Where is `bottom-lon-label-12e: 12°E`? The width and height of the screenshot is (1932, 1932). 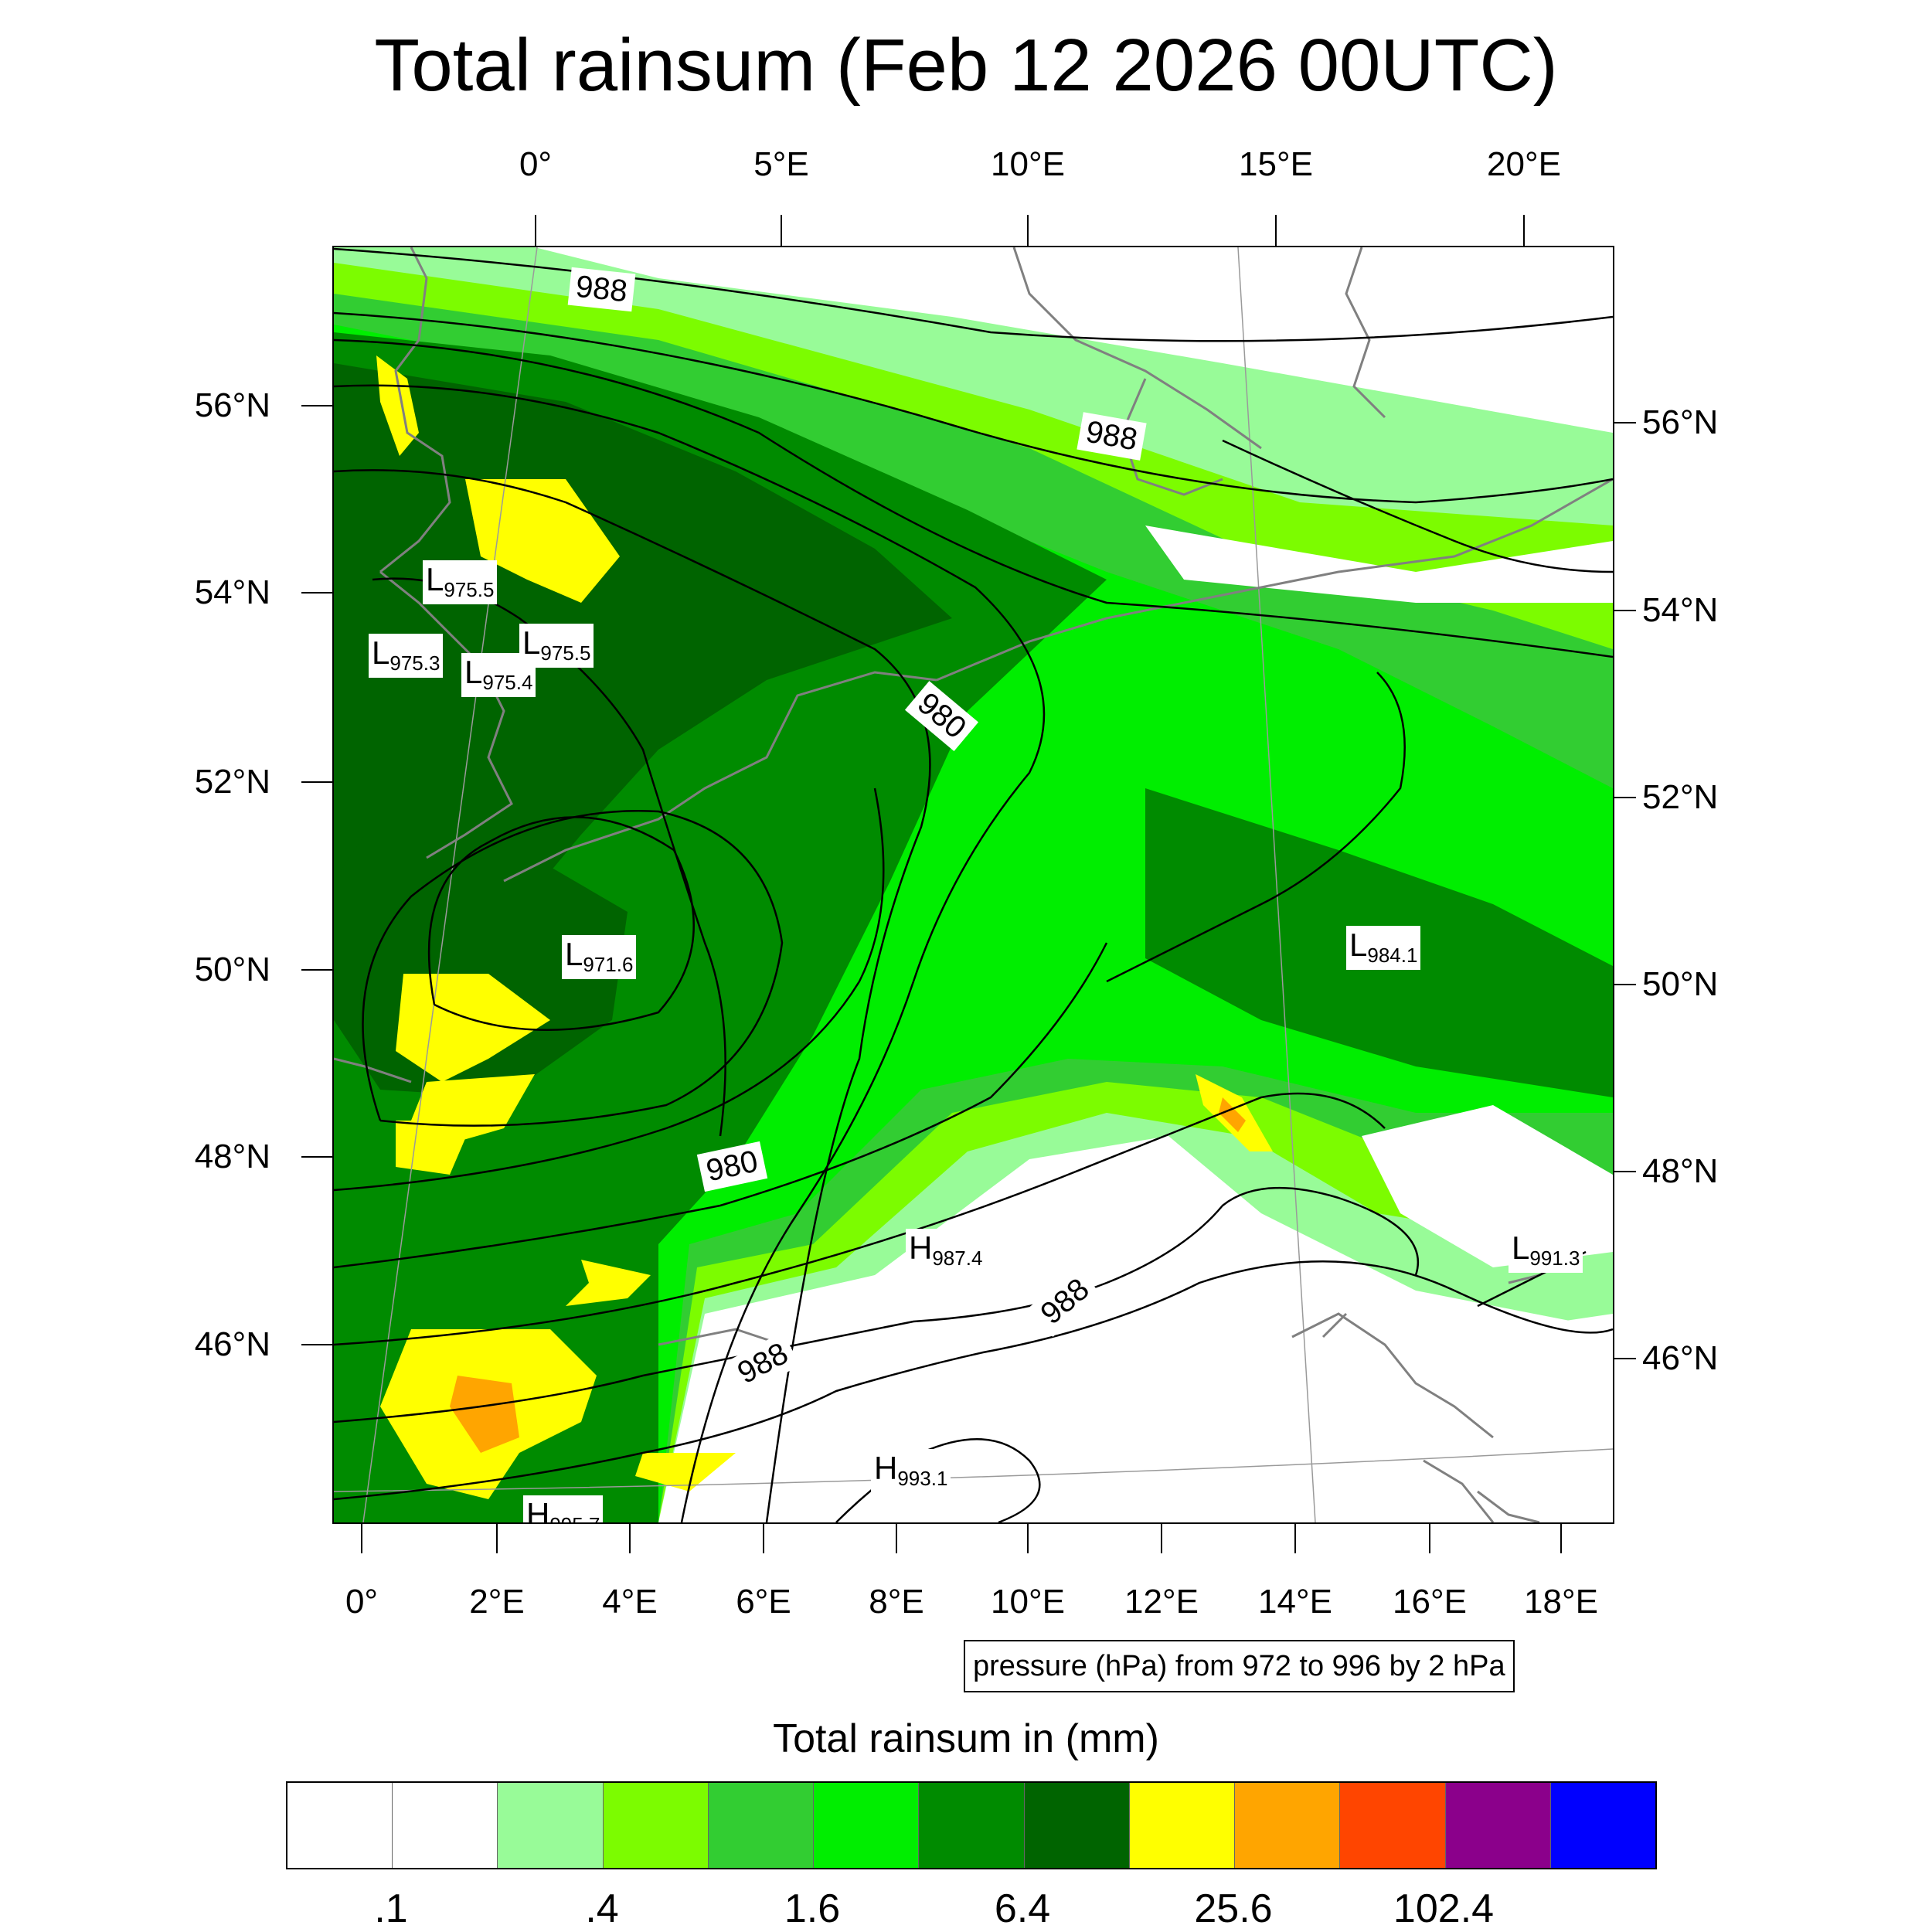 bottom-lon-label-12e: 12°E is located at coordinates (1162, 1602).